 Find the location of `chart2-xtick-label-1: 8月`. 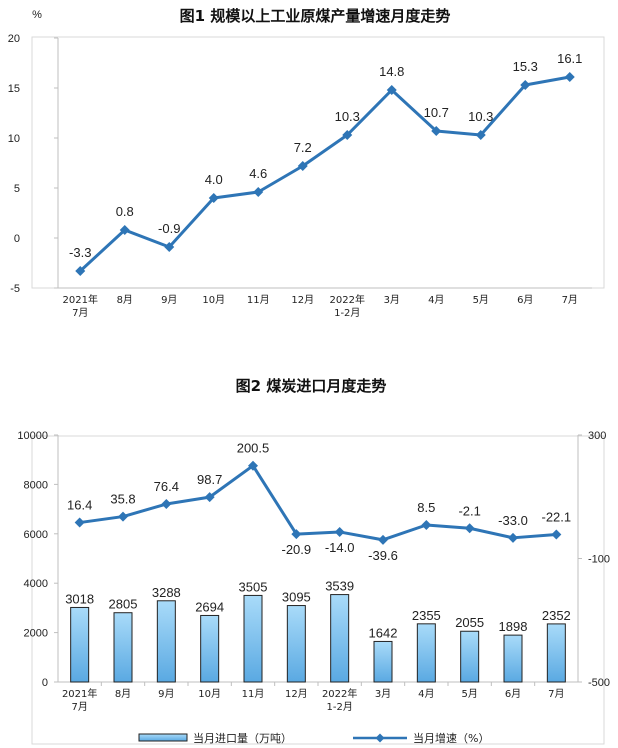

chart2-xtick-label-1: 8月 is located at coordinates (123, 694).